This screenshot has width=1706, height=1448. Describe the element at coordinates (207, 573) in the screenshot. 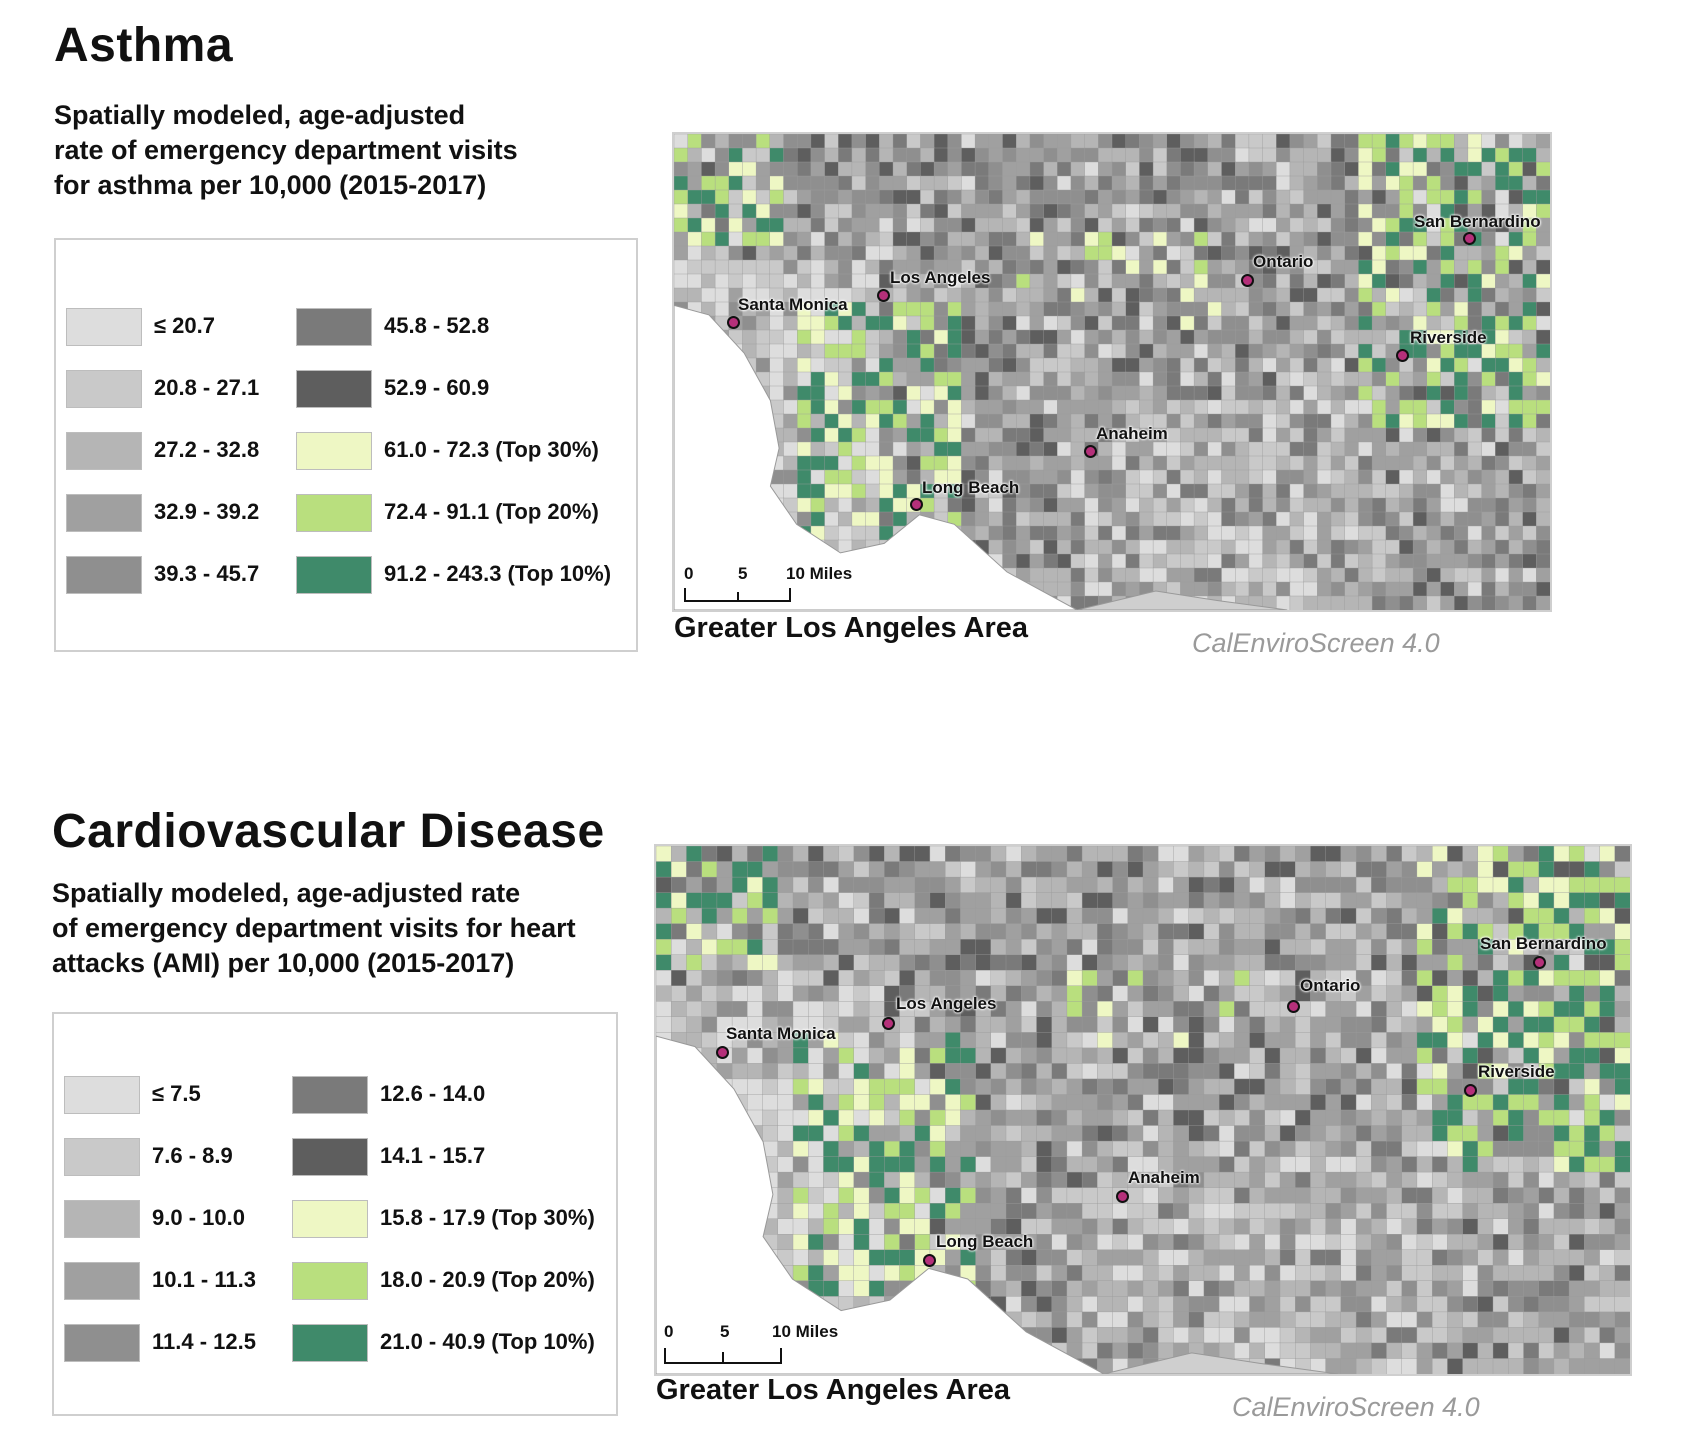

I see `legend-label: 39.3 - 45.7` at that location.